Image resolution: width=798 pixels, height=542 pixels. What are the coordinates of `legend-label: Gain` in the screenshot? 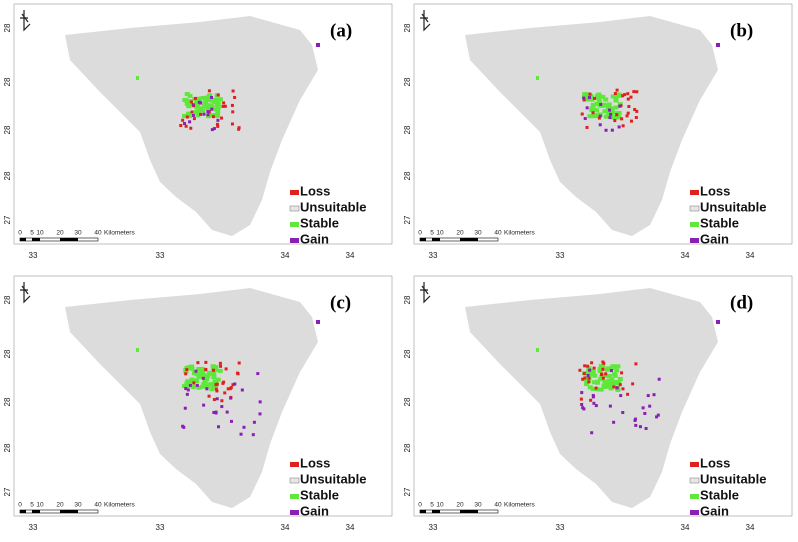 It's located at (714, 238).